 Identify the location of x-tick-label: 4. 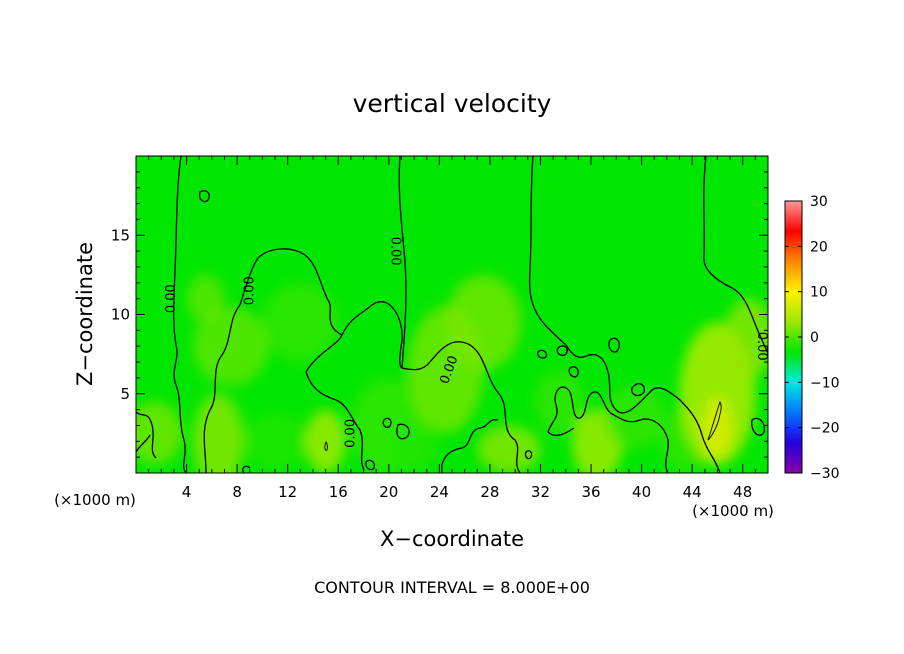
(187, 492).